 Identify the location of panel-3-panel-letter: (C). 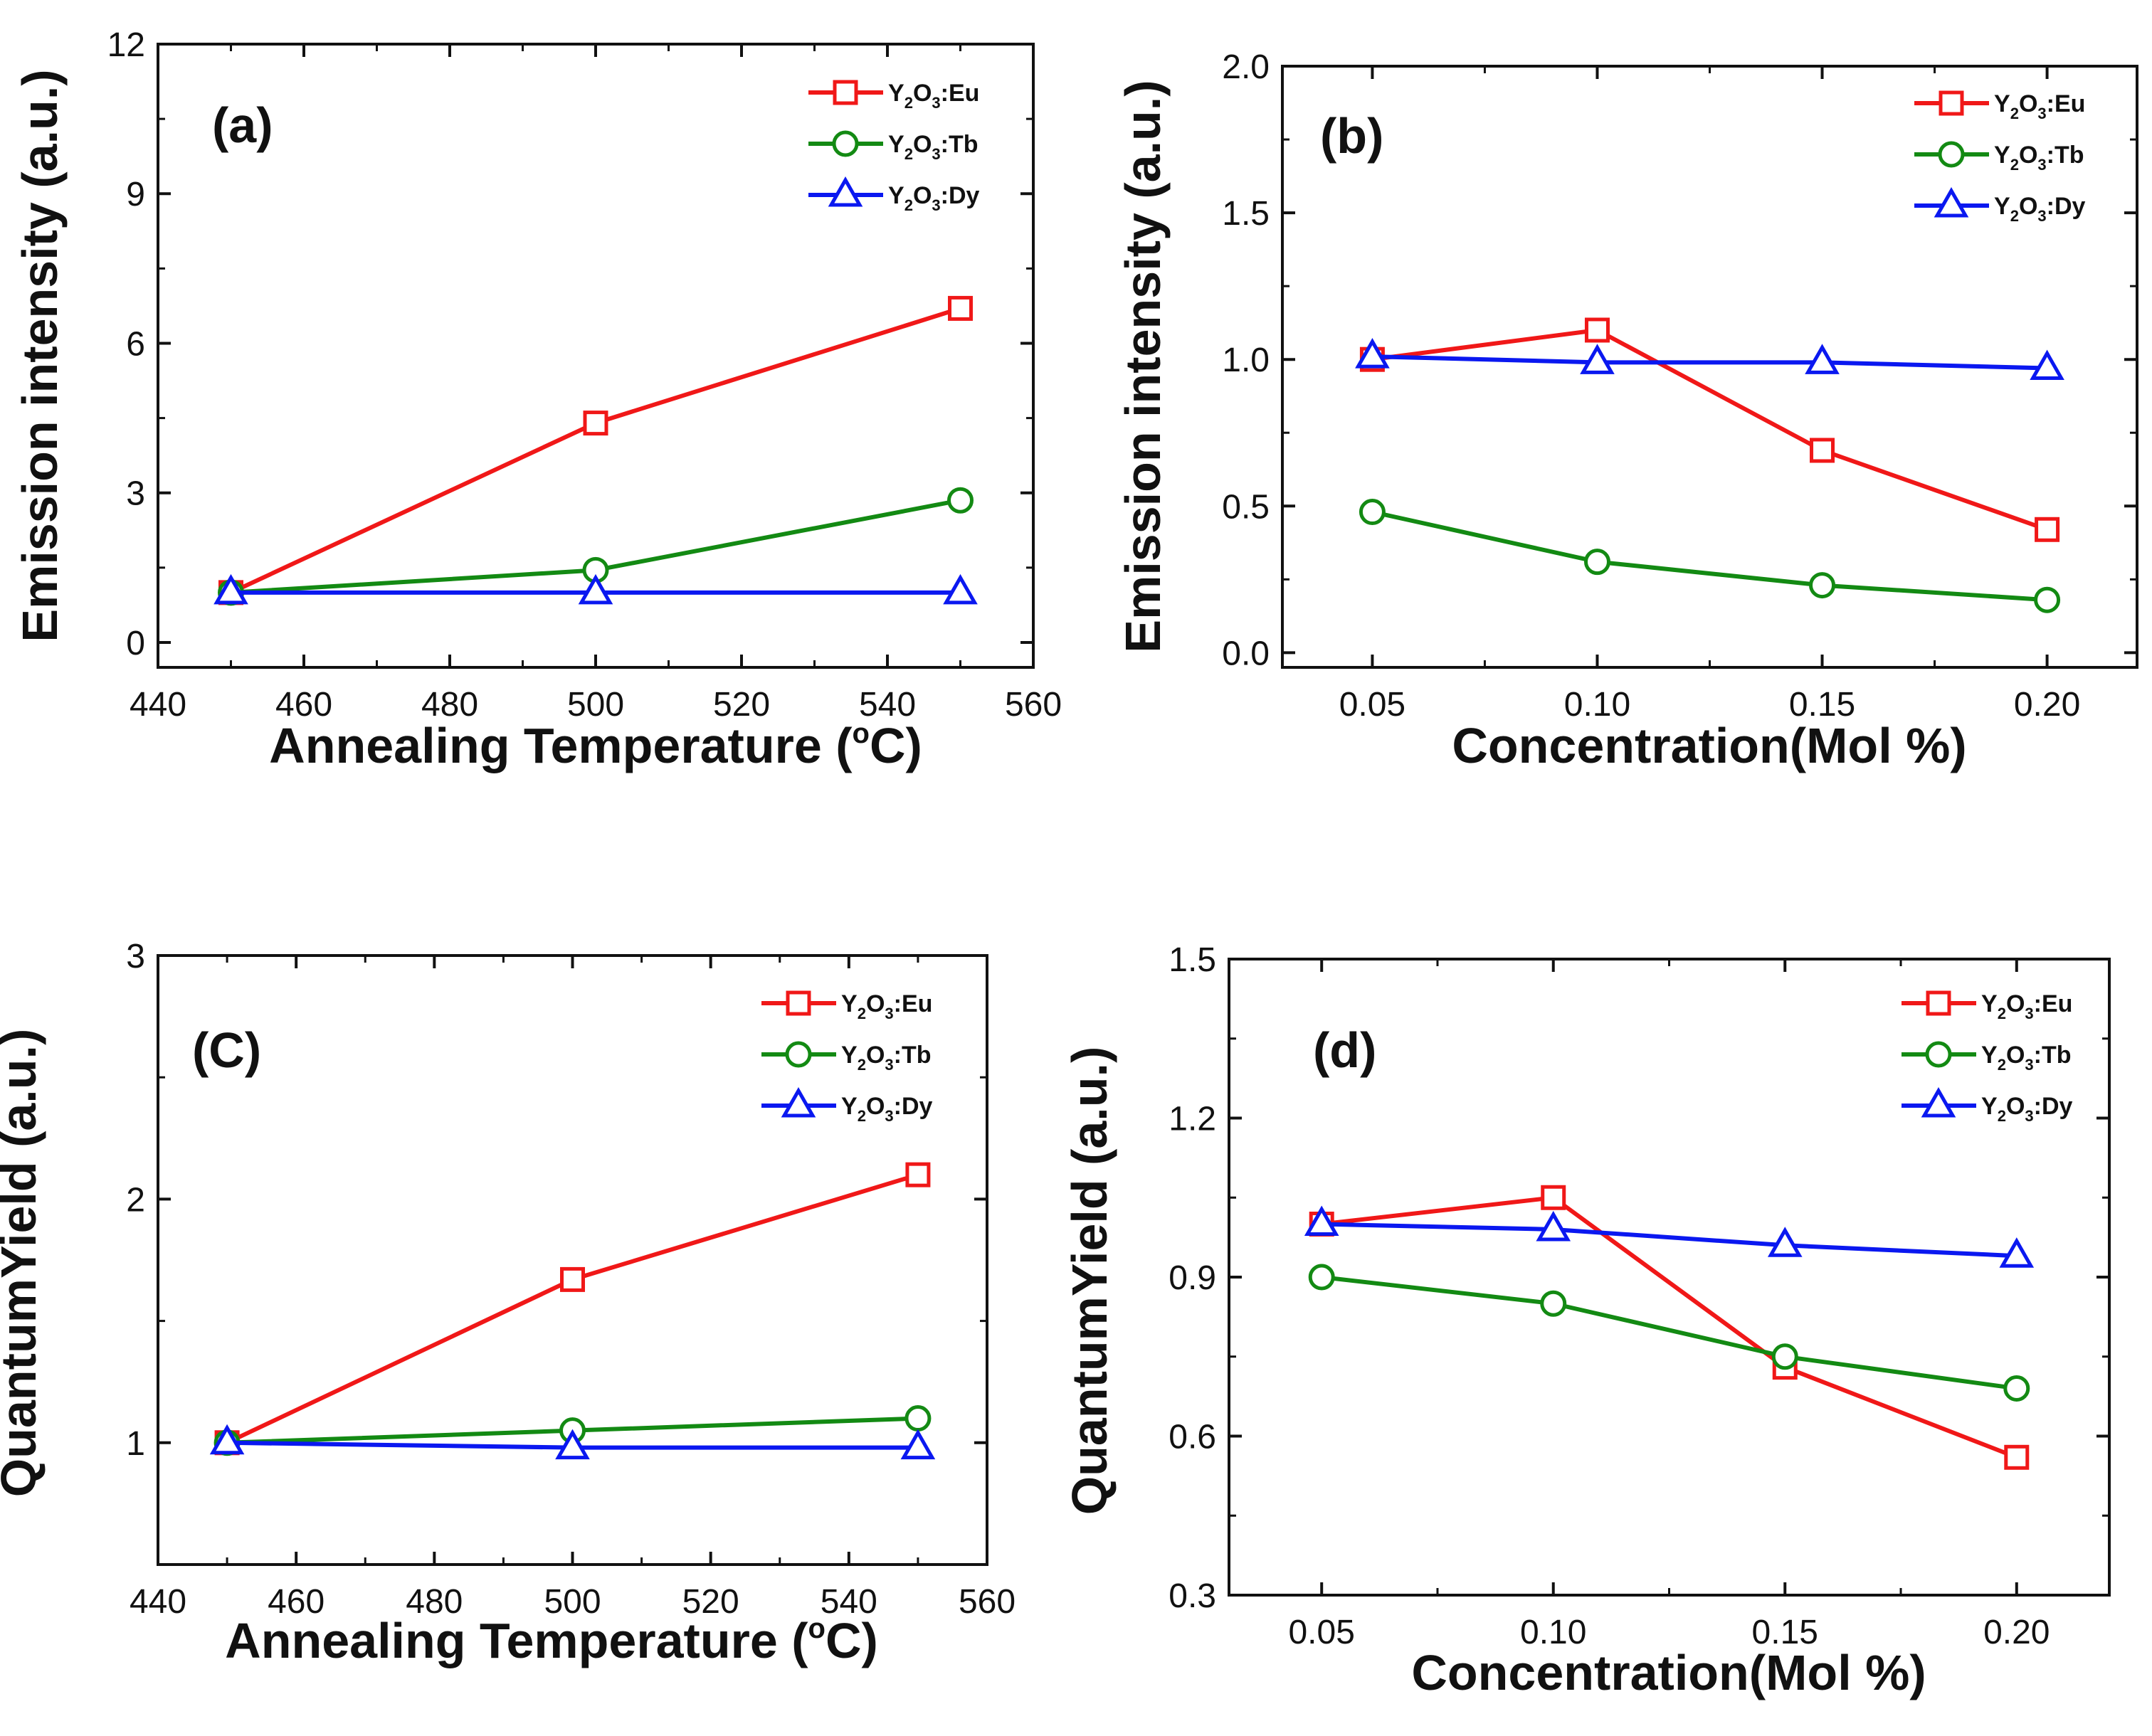
(227, 1050).